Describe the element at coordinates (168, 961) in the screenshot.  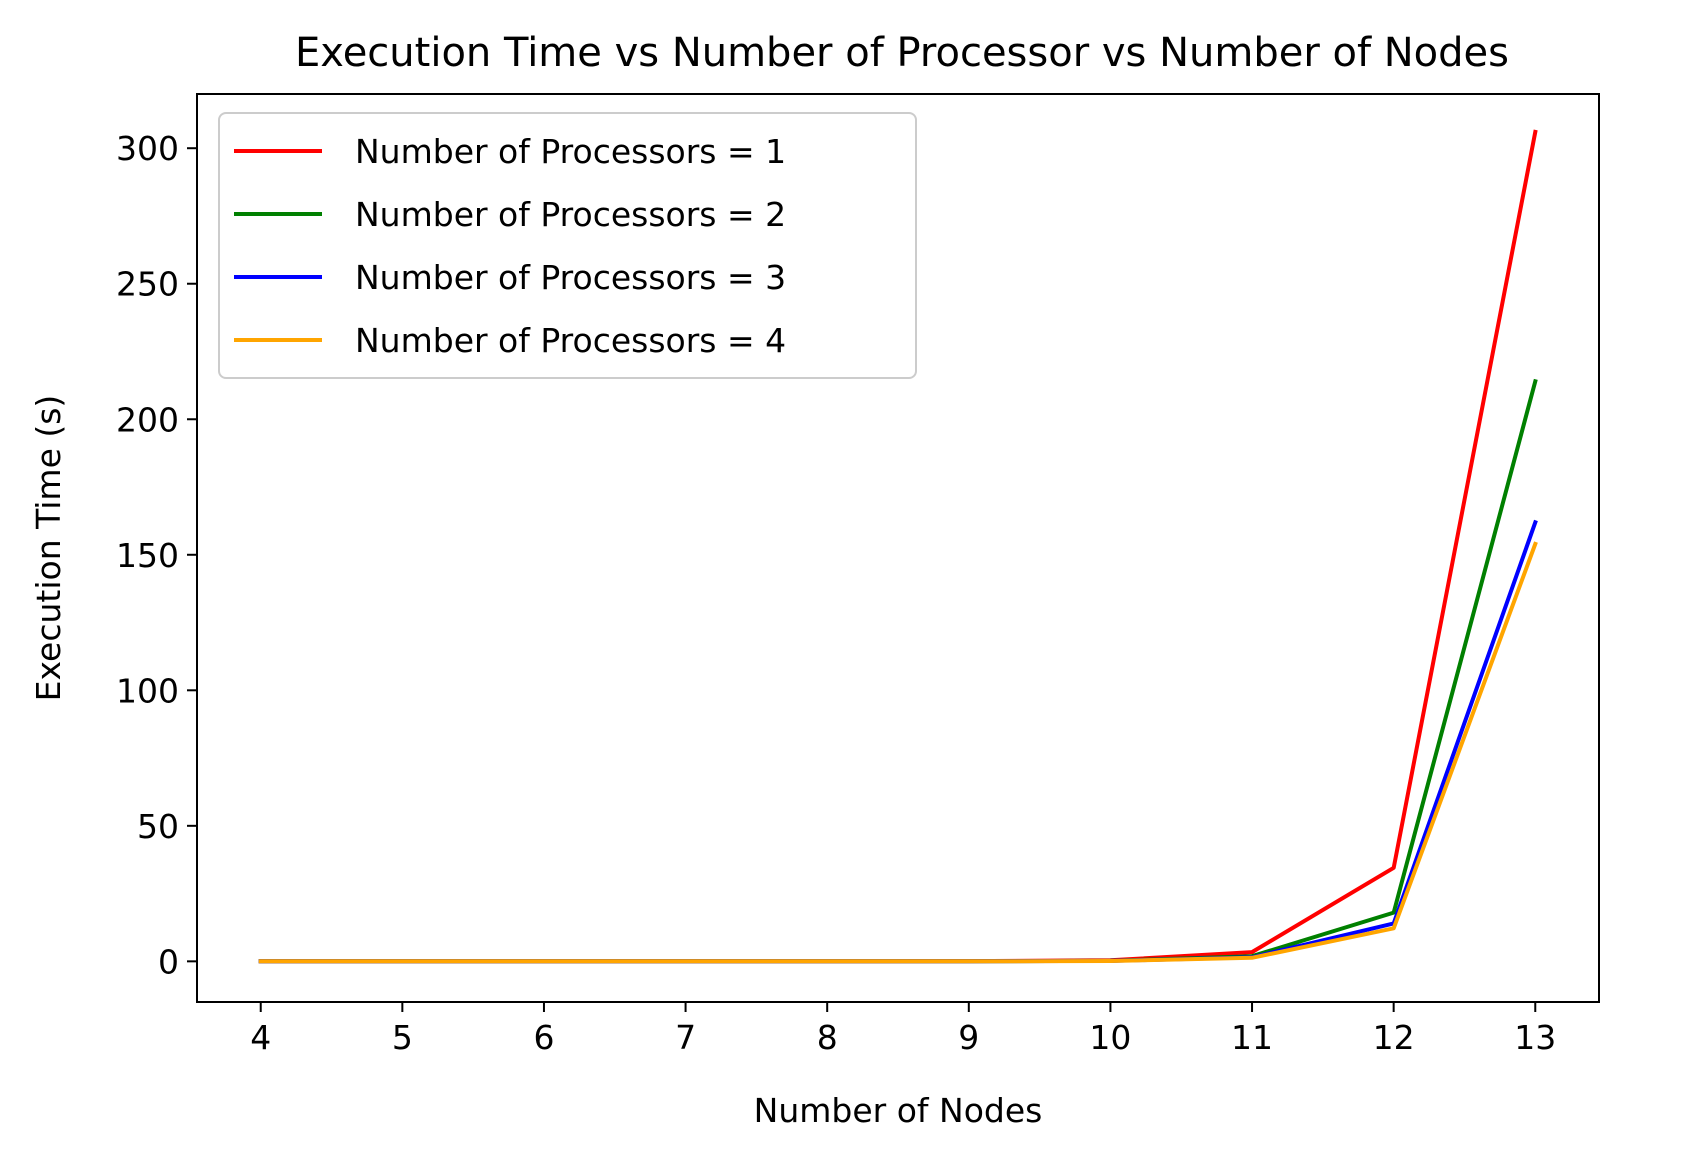
I see `y-tick-label: 0` at that location.